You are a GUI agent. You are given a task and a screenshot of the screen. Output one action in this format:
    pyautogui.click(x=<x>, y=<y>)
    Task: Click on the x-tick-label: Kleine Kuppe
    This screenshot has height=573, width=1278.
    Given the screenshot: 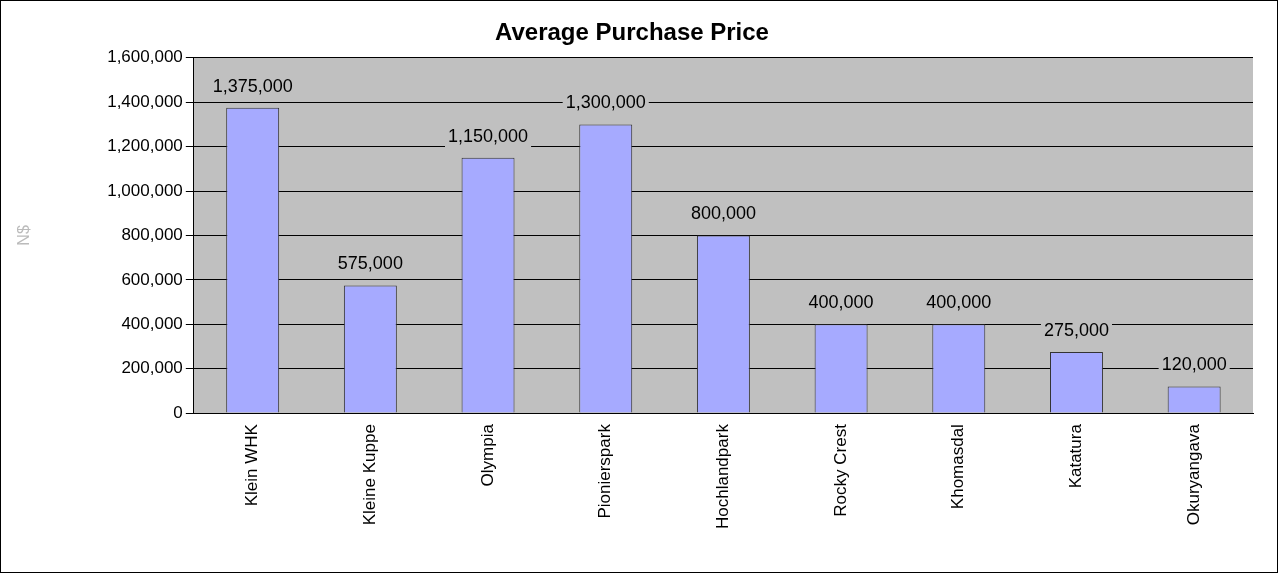 What is the action you would take?
    pyautogui.click(x=370, y=475)
    